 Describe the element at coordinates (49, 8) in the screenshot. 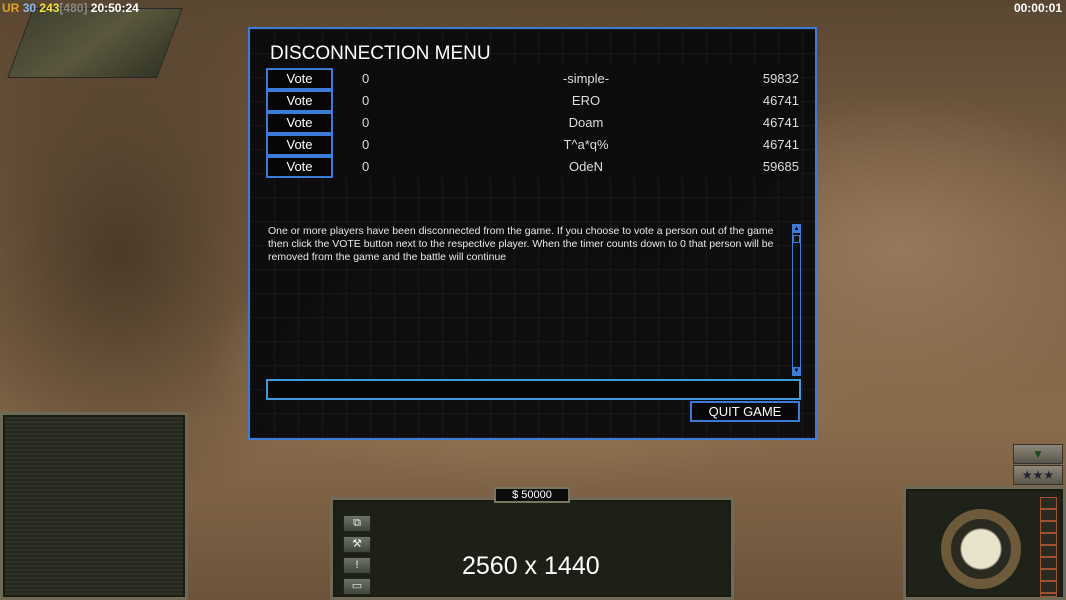

I see `hud-value-2: 243` at that location.